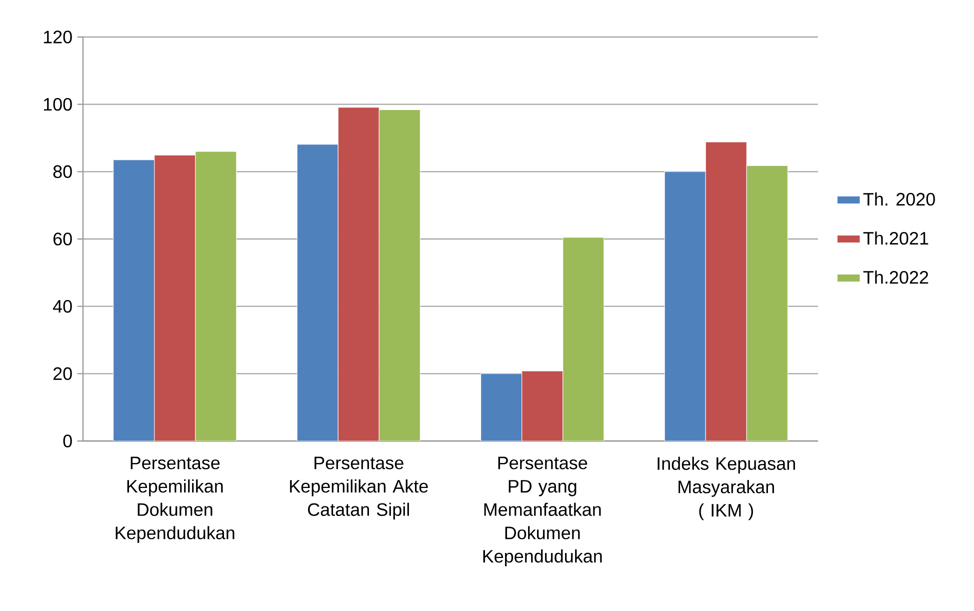 This screenshot has width=974, height=611. What do you see at coordinates (67, 441) in the screenshot?
I see `y-tick-label: 0` at bounding box center [67, 441].